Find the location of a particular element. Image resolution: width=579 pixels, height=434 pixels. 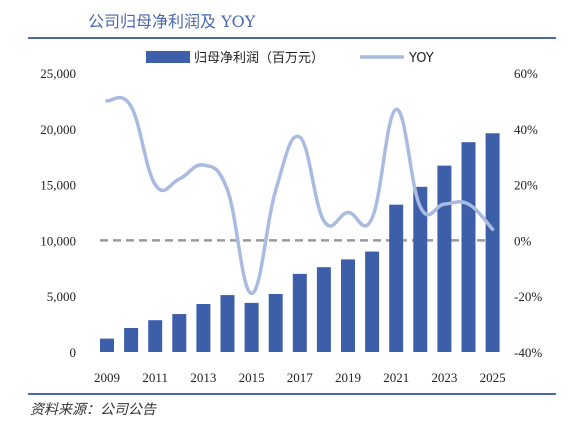

x-tick-label: 2011 is located at coordinates (155, 377).